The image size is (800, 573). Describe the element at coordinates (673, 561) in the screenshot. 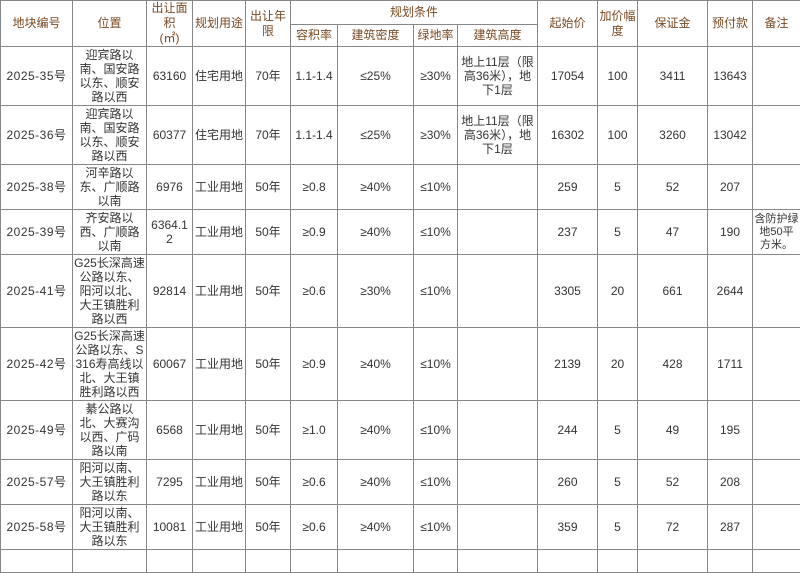

I see `cell-deposit` at that location.